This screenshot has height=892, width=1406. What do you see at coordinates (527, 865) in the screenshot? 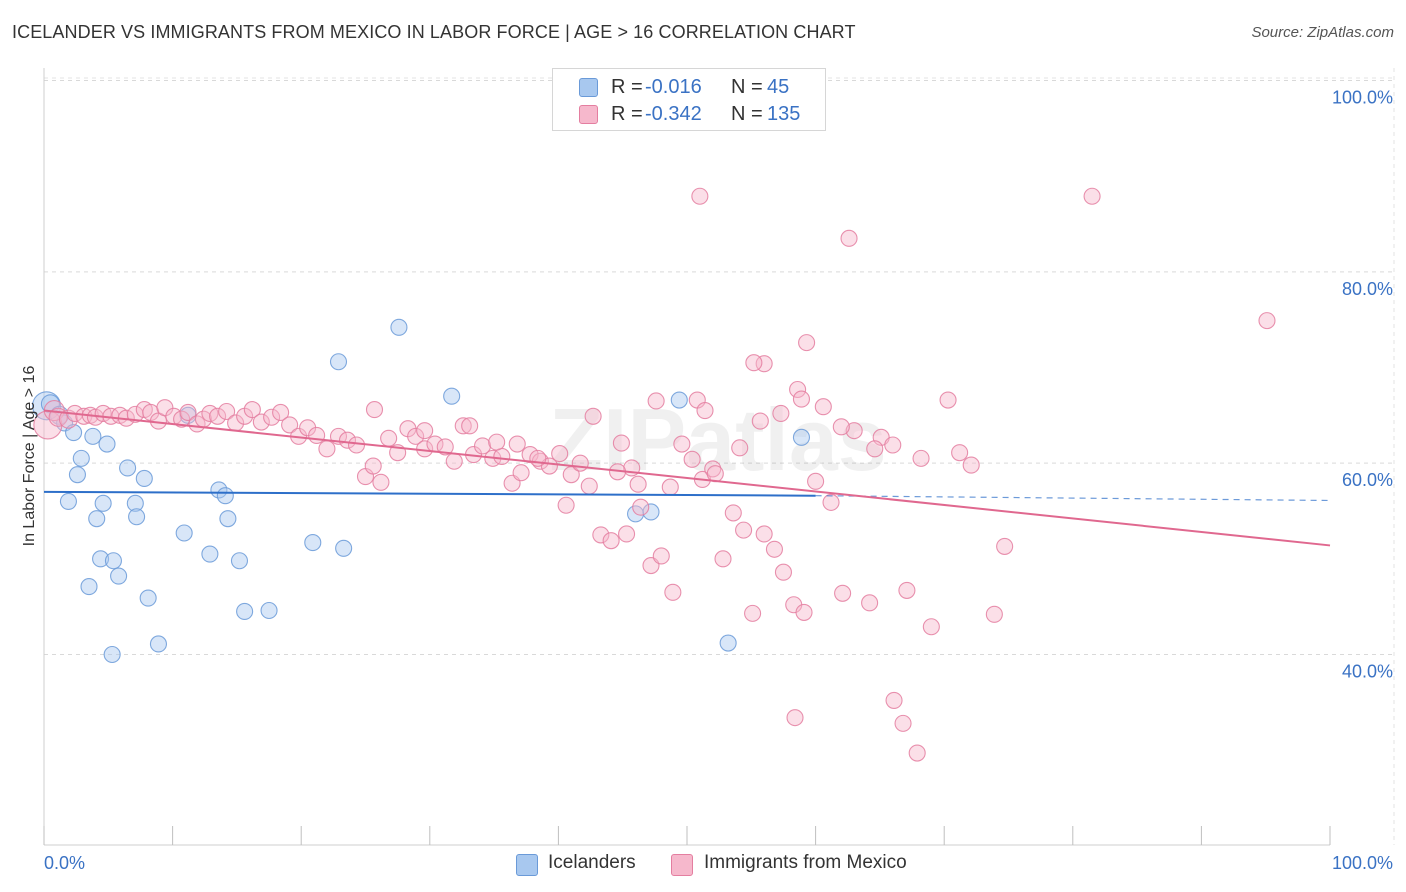
I see `series-swatch-icelanders` at bounding box center [527, 865].